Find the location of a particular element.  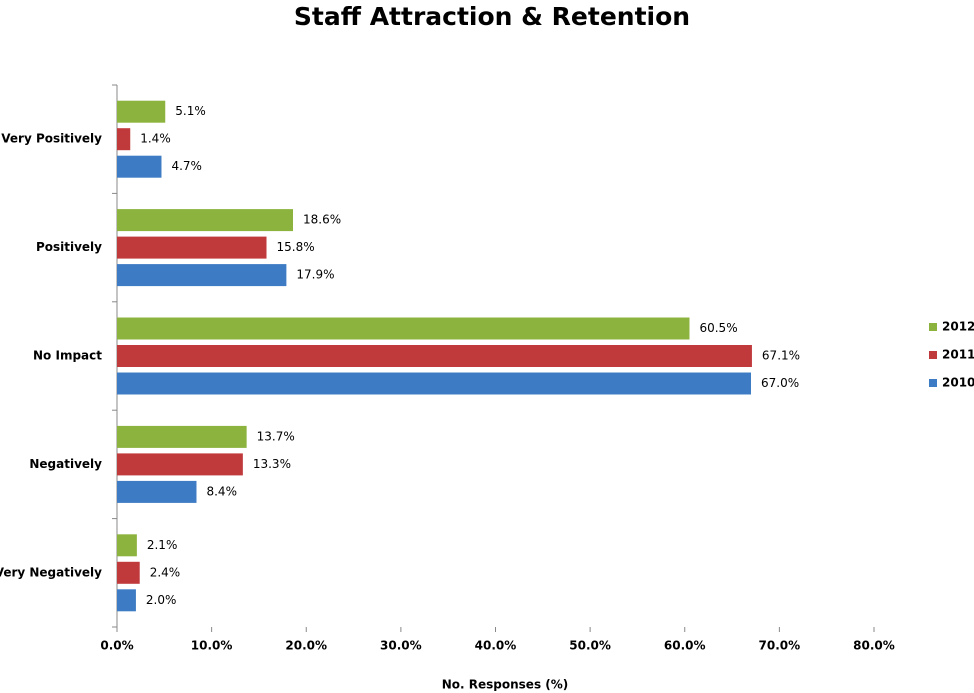

x-tick-label: 10.0% is located at coordinates (212, 646).